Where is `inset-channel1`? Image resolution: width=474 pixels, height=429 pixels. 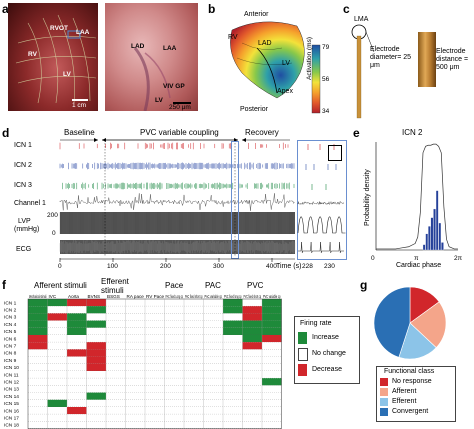
inset-channel1 is located at coordinates (320, 203).